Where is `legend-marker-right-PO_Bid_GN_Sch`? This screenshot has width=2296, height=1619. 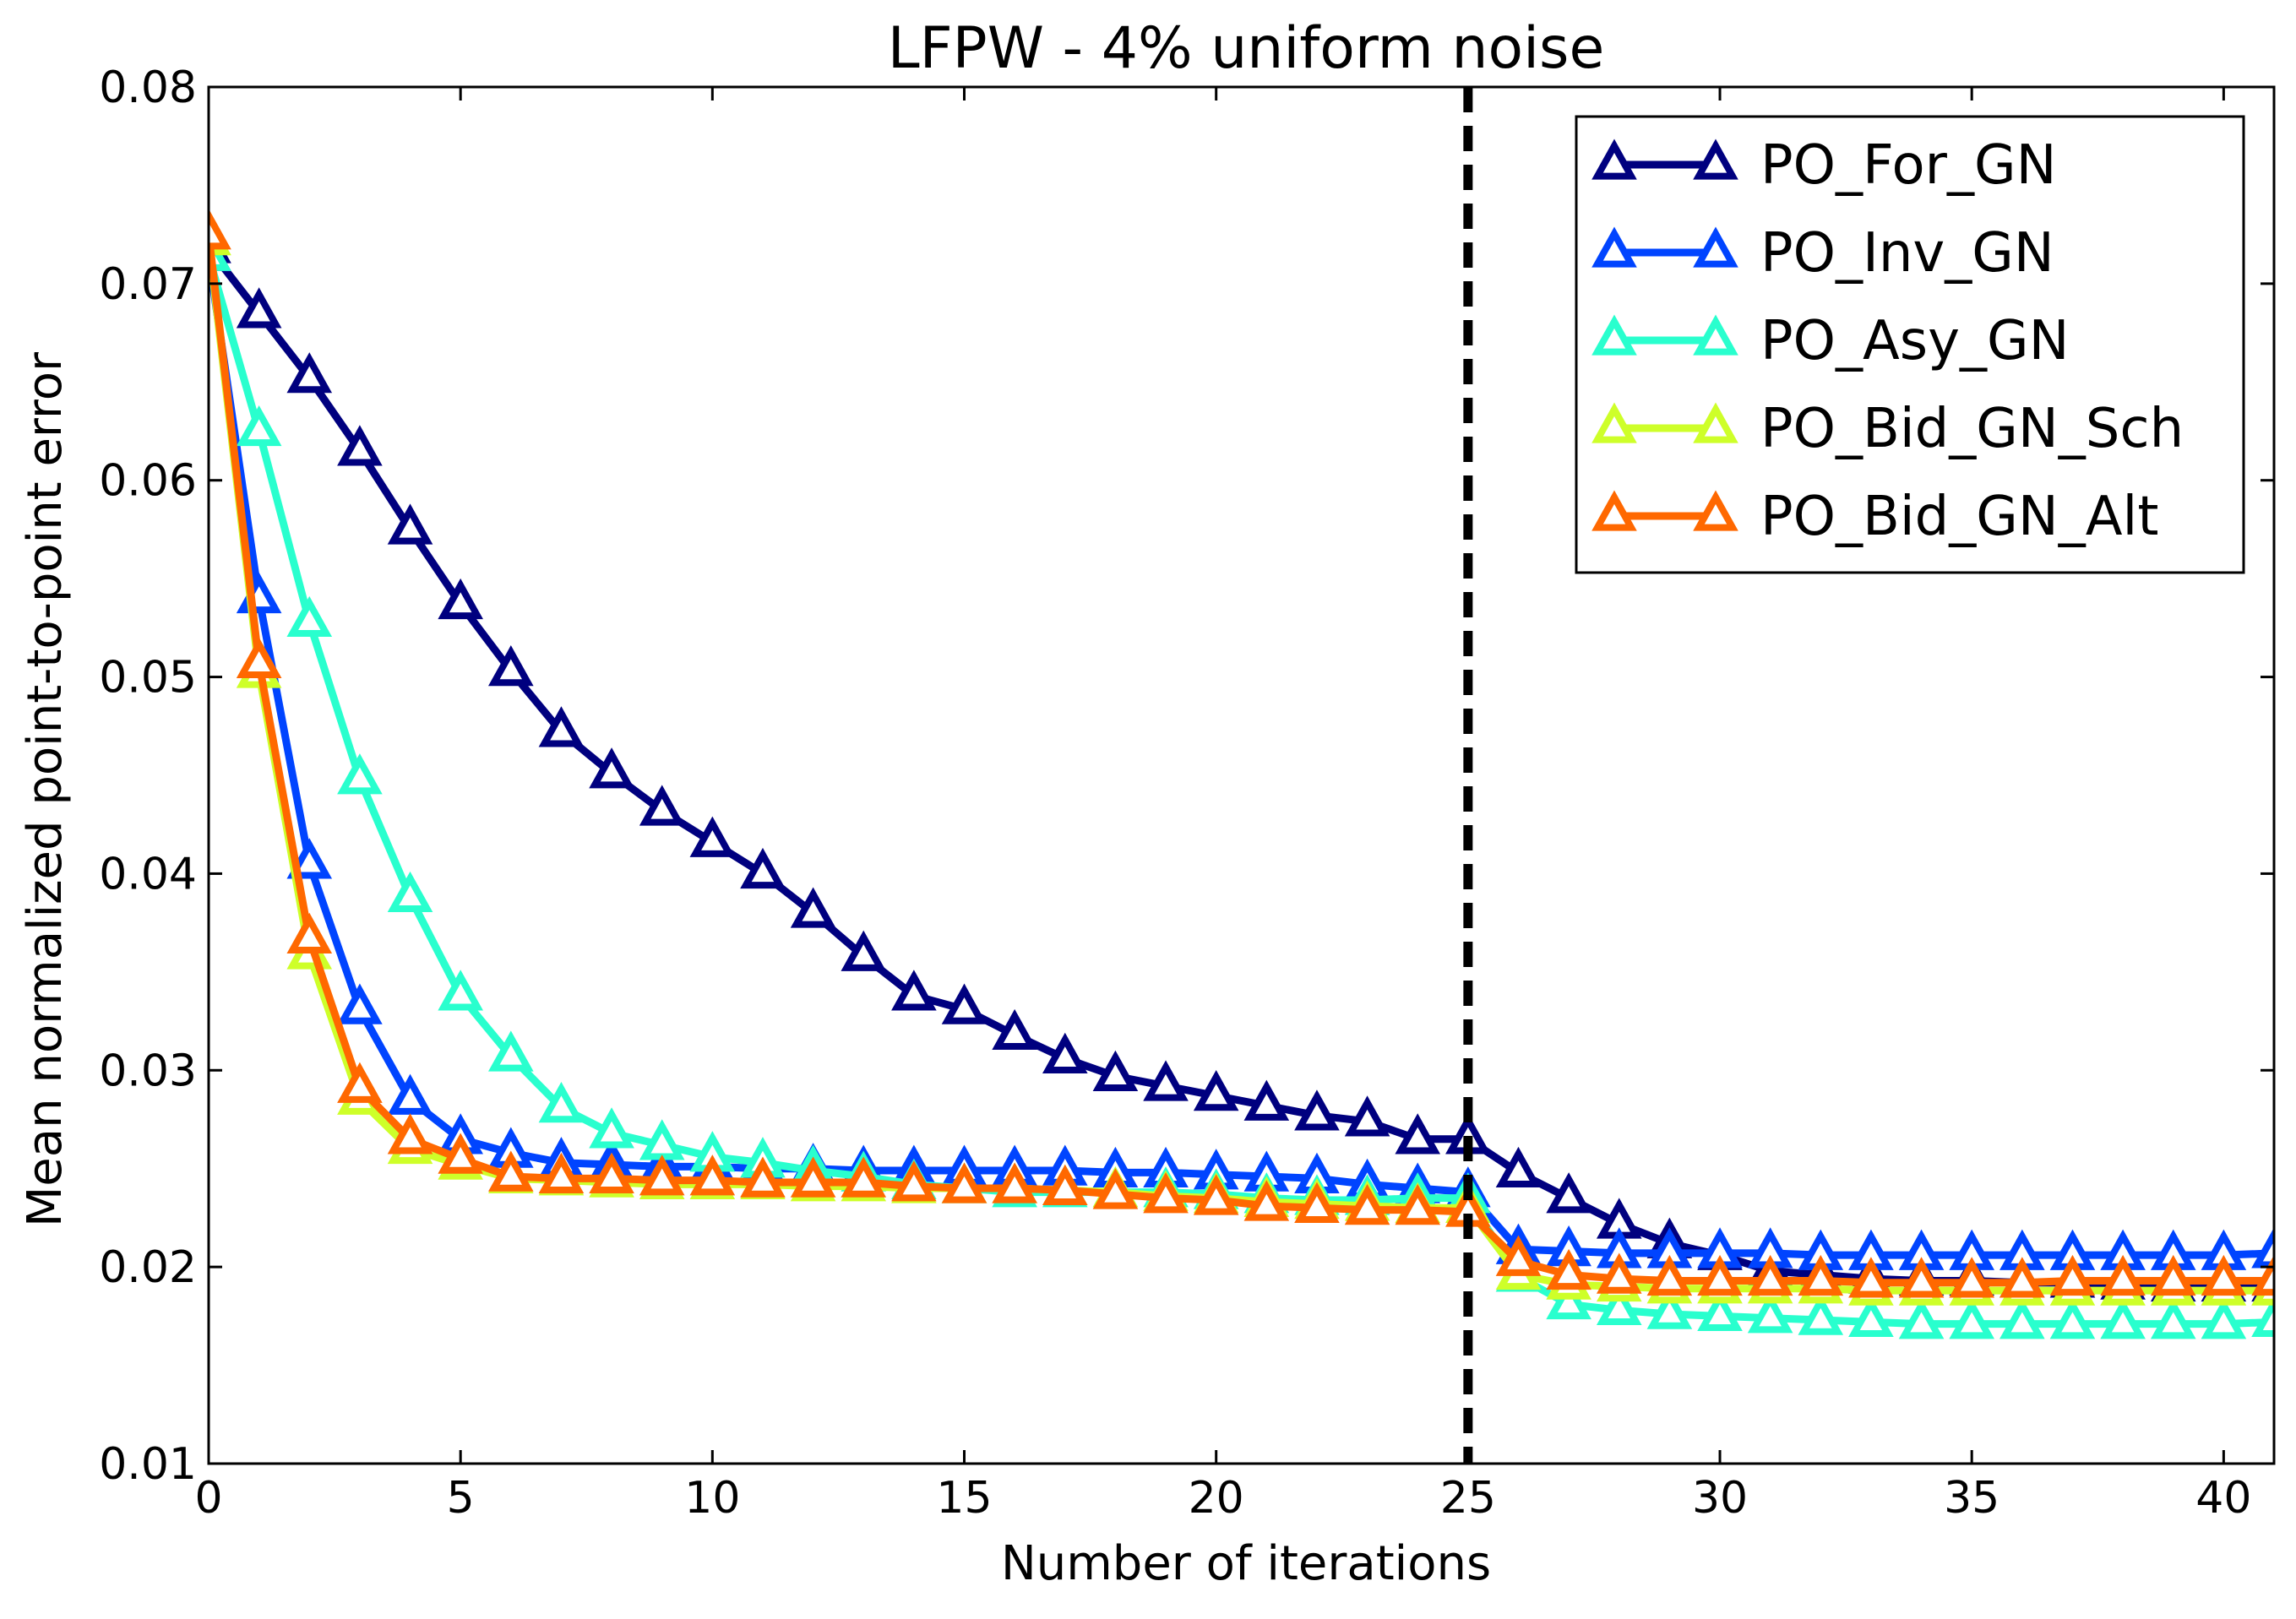 legend-marker-right-PO_Bid_GN_Sch is located at coordinates (1715, 423).